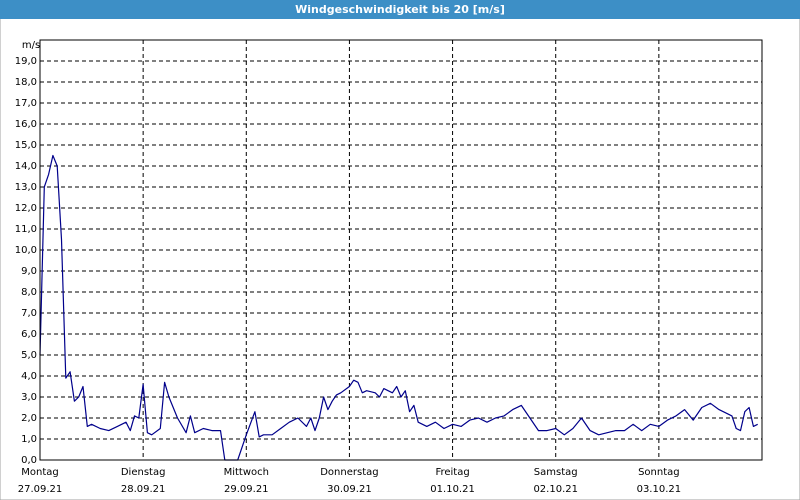 This screenshot has height=500, width=800. What do you see at coordinates (29, 271) in the screenshot?
I see `y-tick-label: 9,0` at bounding box center [29, 271].